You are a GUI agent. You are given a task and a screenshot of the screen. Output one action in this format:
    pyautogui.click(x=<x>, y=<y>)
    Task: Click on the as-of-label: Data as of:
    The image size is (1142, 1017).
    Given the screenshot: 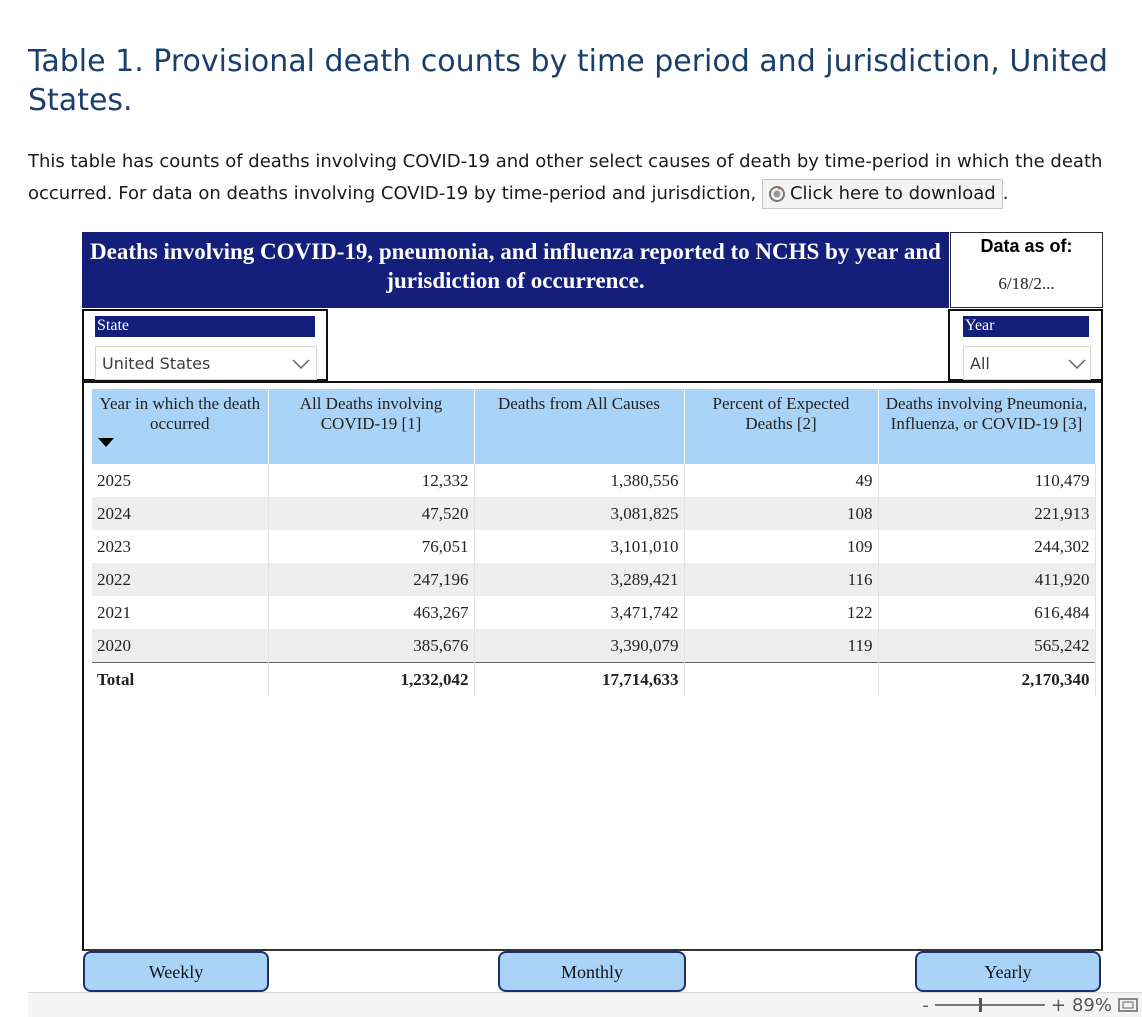 What is the action you would take?
    pyautogui.click(x=1026, y=246)
    